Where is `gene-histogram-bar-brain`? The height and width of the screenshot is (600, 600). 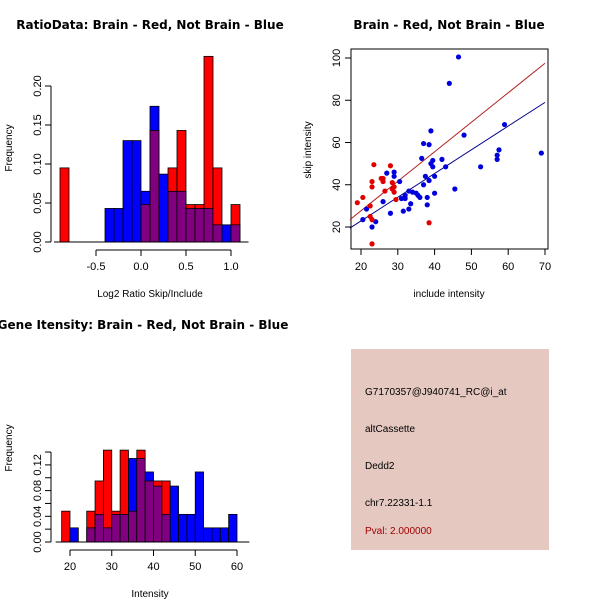
gene-histogram-bar-brain is located at coordinates (66, 526).